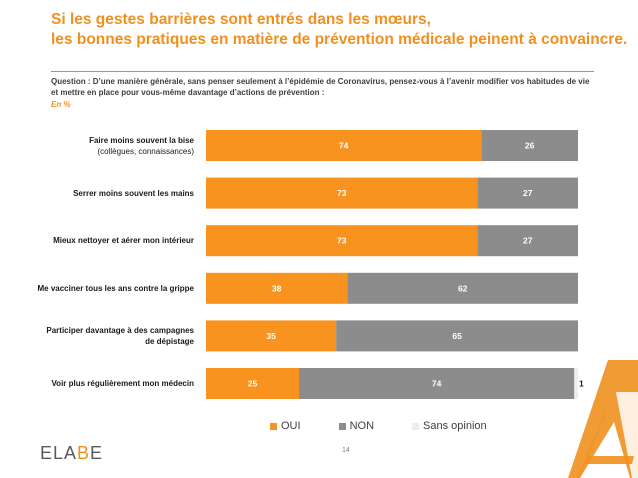 Image resolution: width=638 pixels, height=478 pixels. What do you see at coordinates (123, 241) in the screenshot?
I see `category-label-line1-3: Mieux nettoyer et aérer mon intérieur` at bounding box center [123, 241].